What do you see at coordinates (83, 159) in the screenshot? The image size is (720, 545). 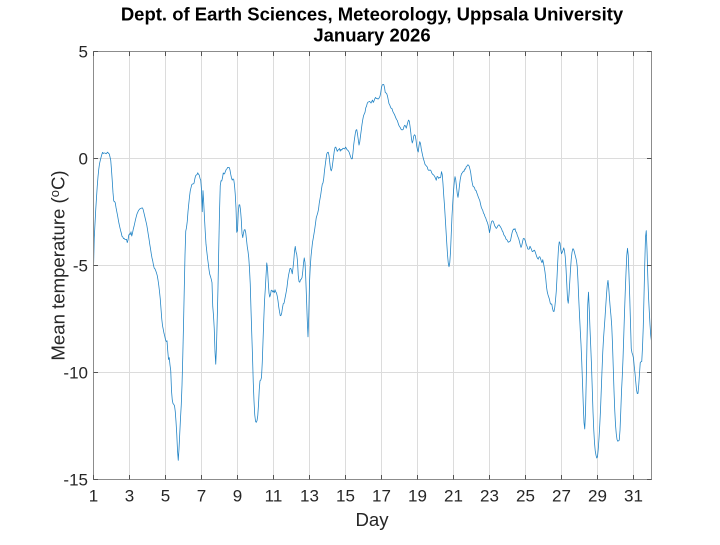 I see `svg-text: 0` at bounding box center [83, 159].